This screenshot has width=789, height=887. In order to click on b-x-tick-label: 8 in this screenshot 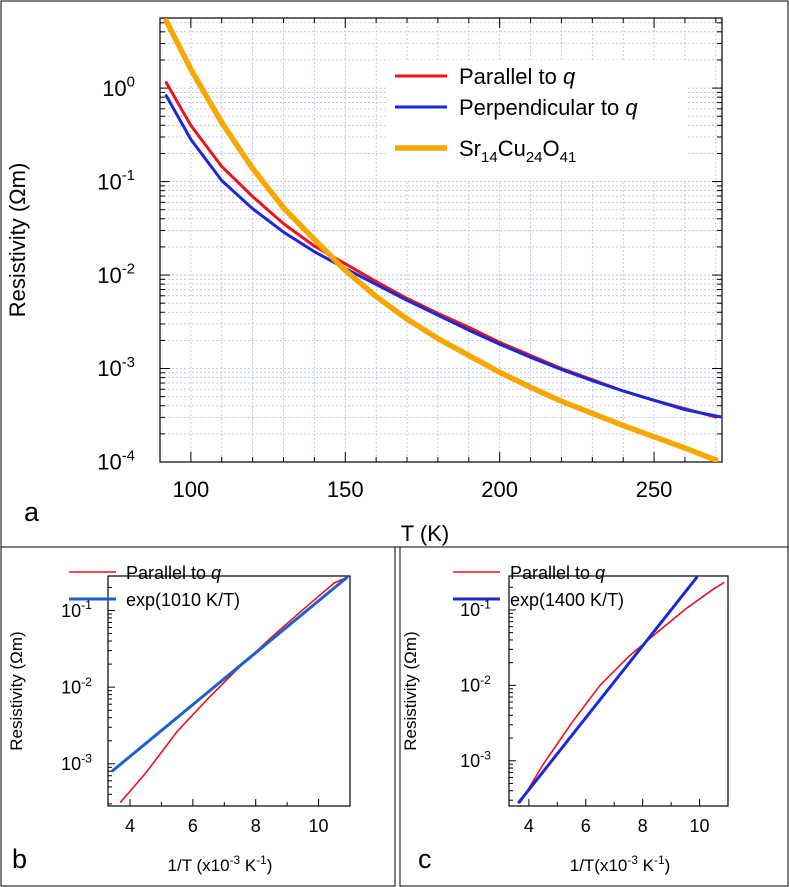, I will do `click(256, 826)`.